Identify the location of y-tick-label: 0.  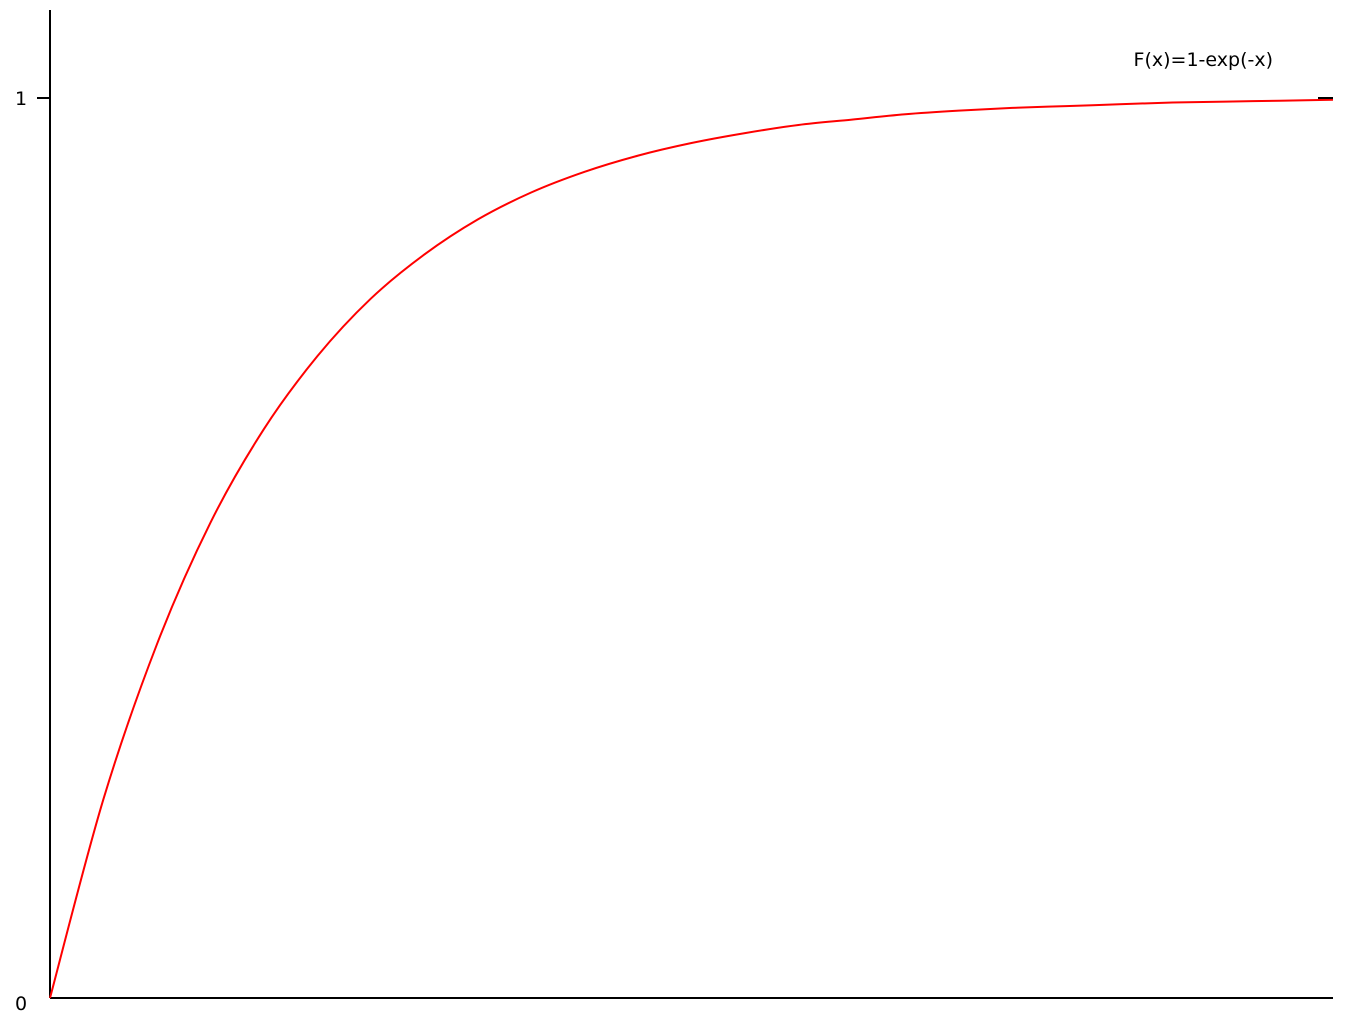
(21, 1004).